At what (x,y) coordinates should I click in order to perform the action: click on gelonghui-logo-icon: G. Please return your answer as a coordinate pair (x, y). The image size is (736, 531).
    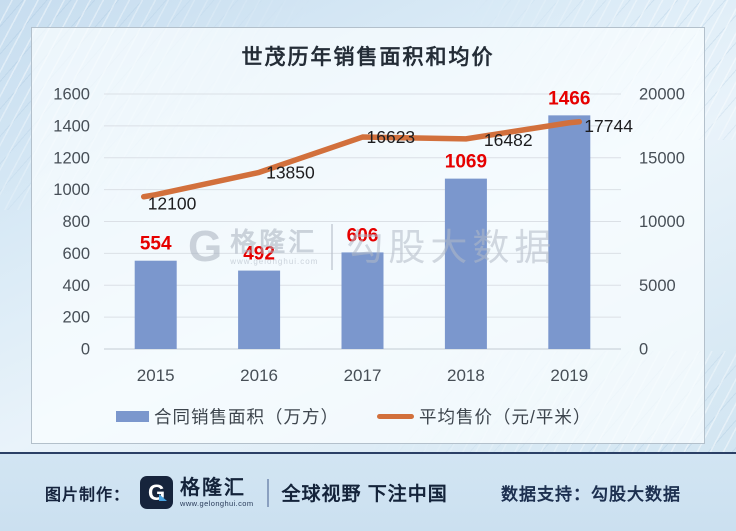
    Looking at the image, I should click on (157, 492).